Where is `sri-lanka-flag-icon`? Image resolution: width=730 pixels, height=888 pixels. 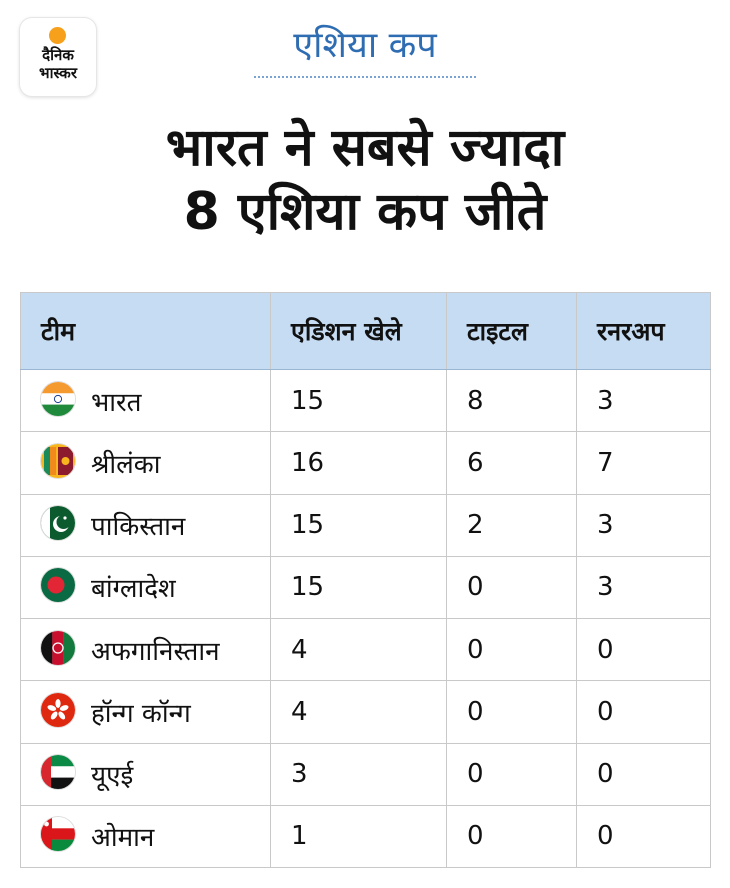
sri-lanka-flag-icon is located at coordinates (58, 460).